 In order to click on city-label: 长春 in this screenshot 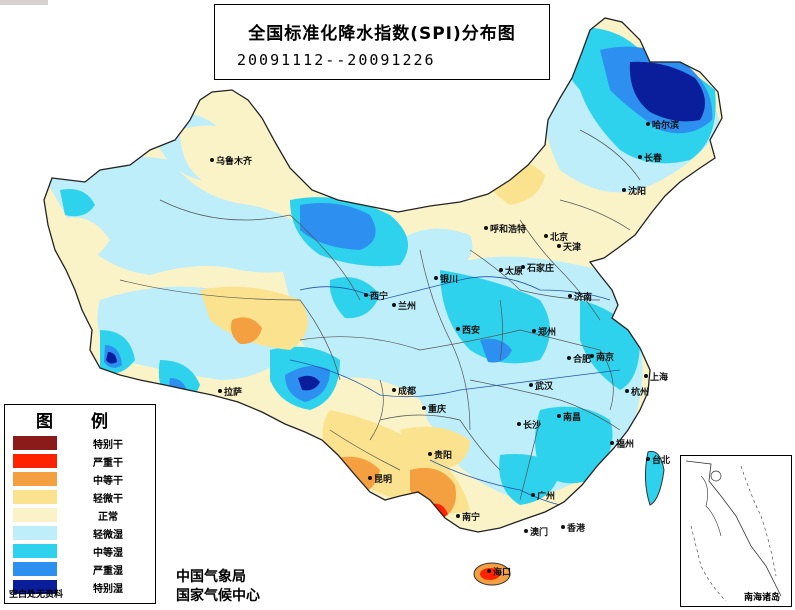, I will do `click(653, 159)`.